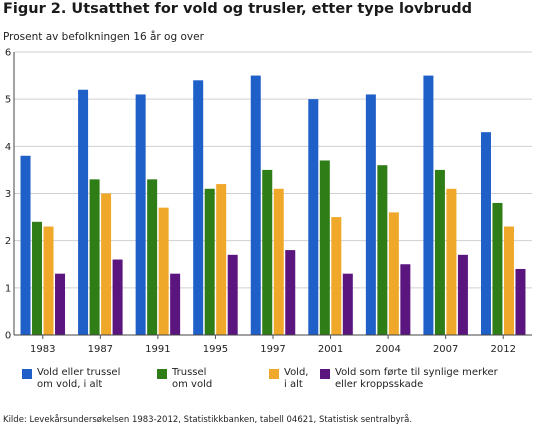  I want to click on legend-label-line: Vold,, so click(296, 372).